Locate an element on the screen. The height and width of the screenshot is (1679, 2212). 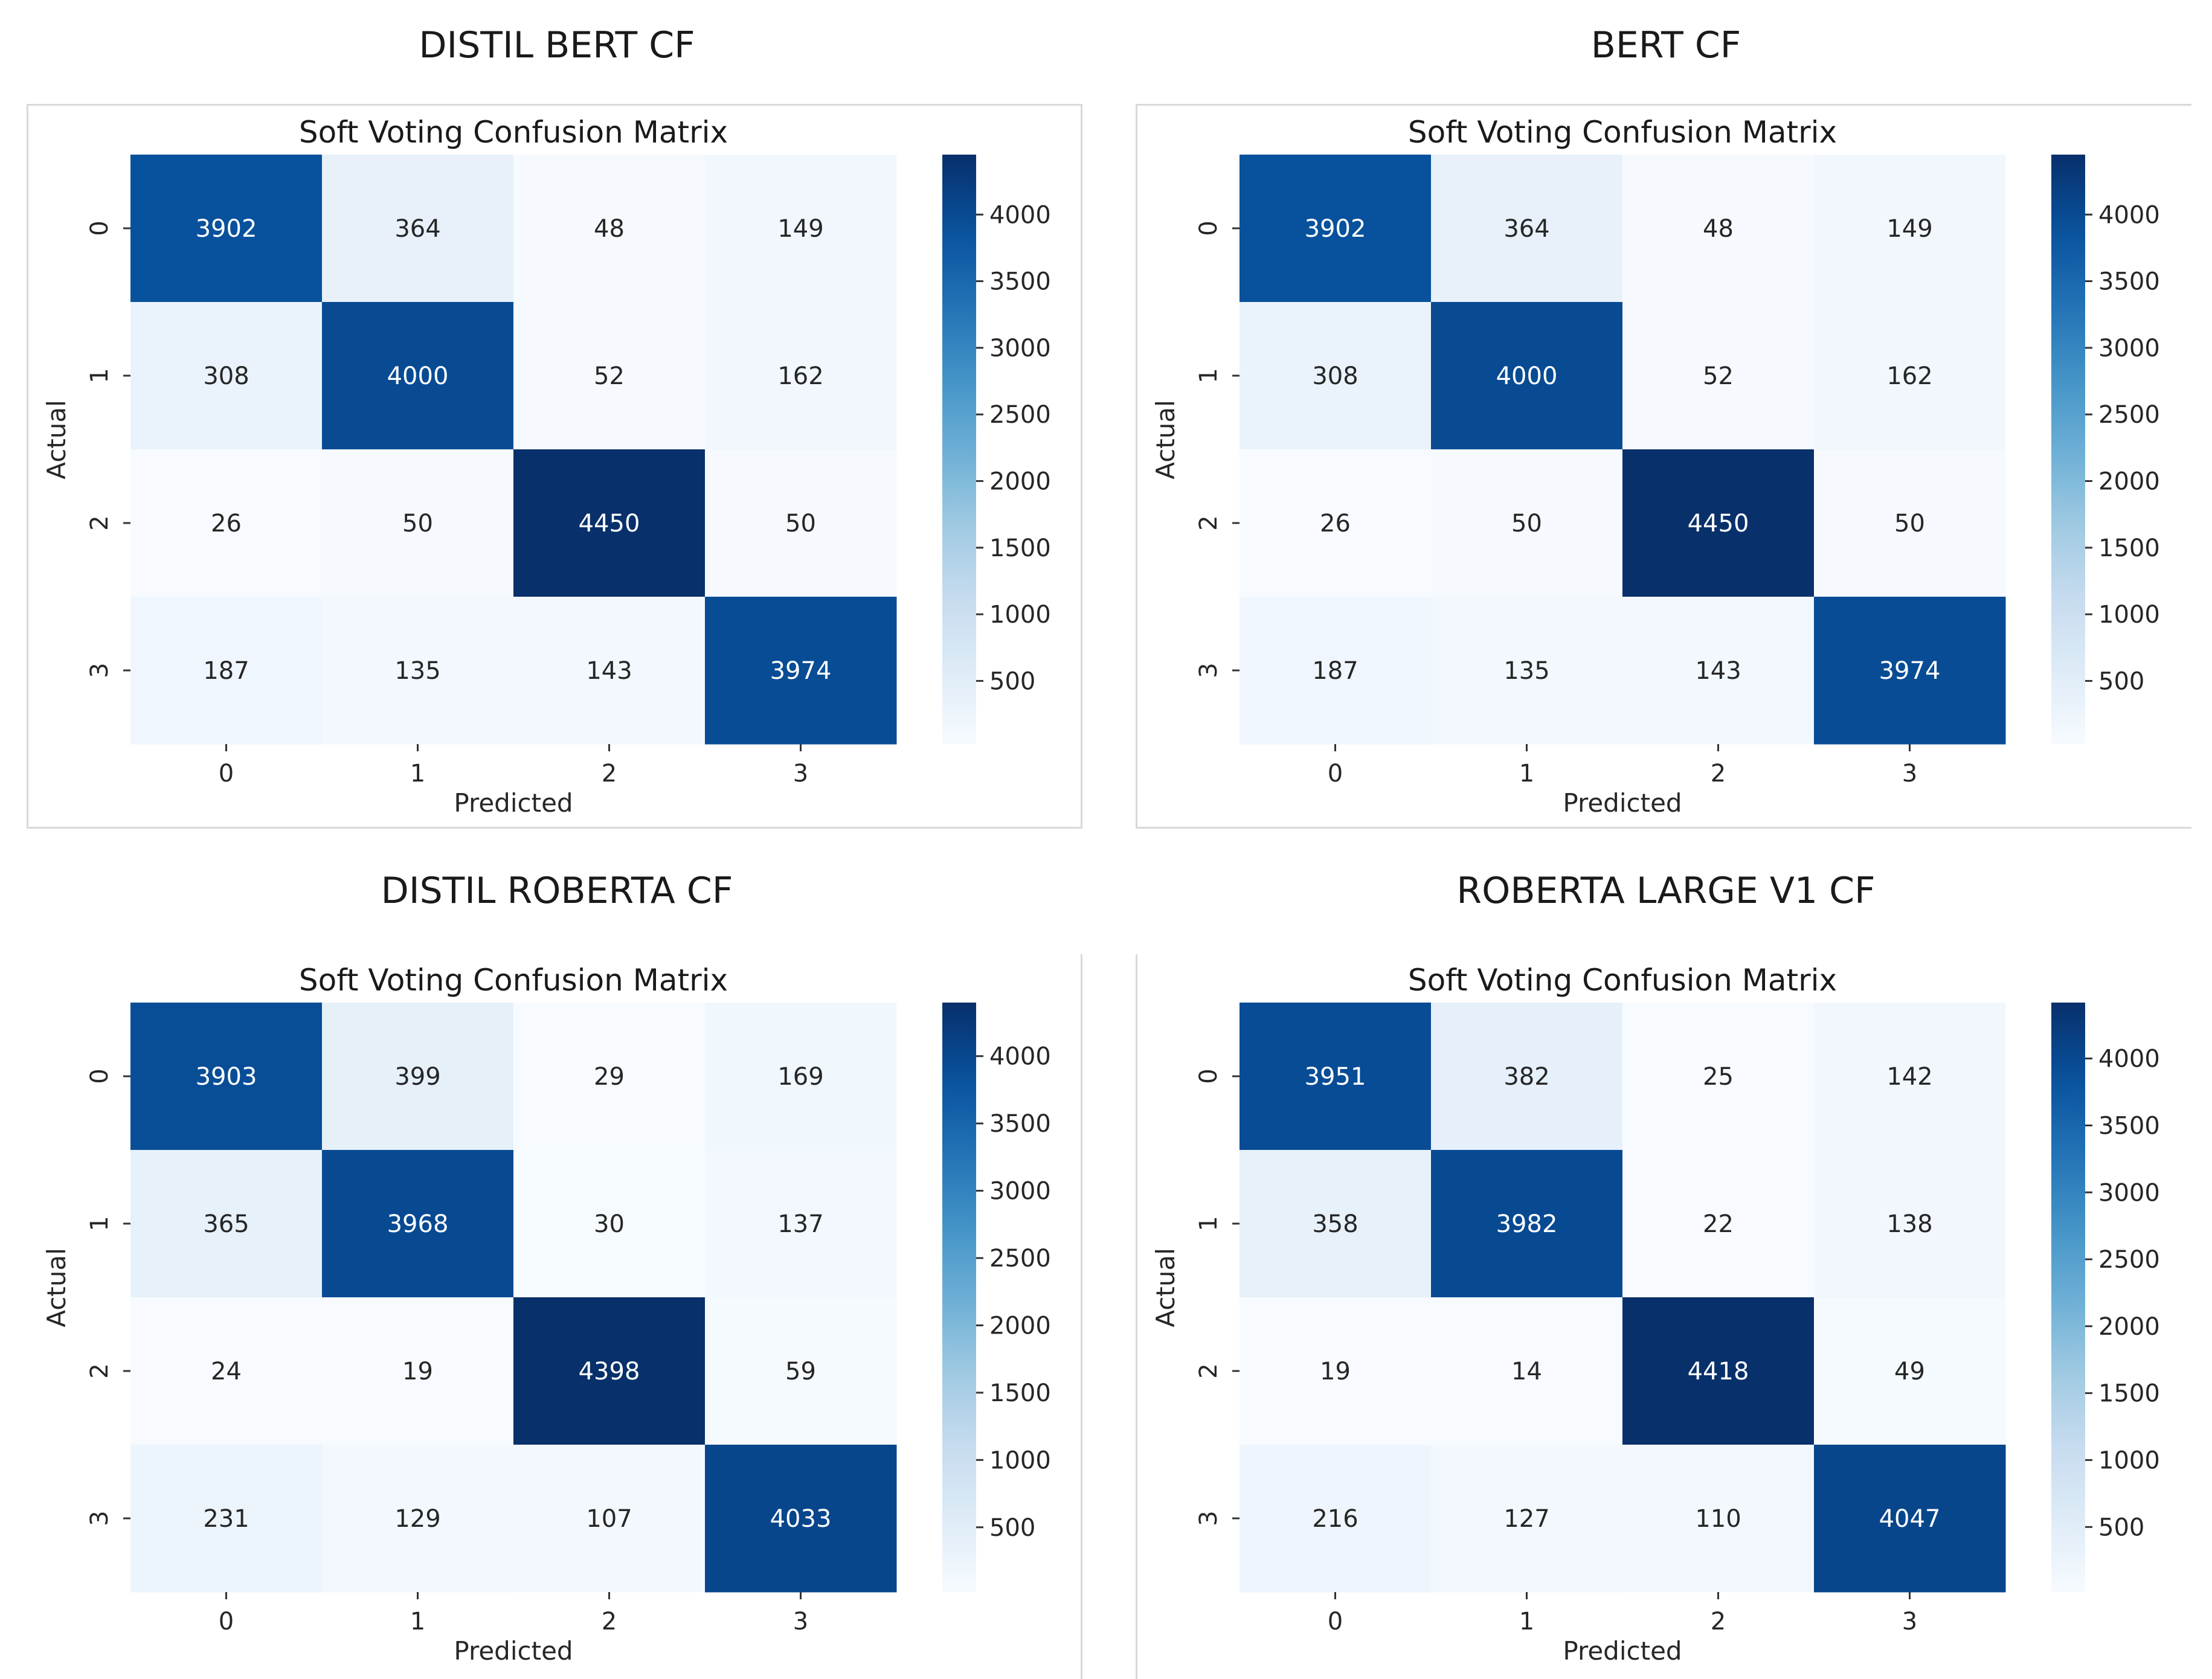
panel-title-distil-roberta: DISTIL ROBERTA CF is located at coordinates (557, 891).